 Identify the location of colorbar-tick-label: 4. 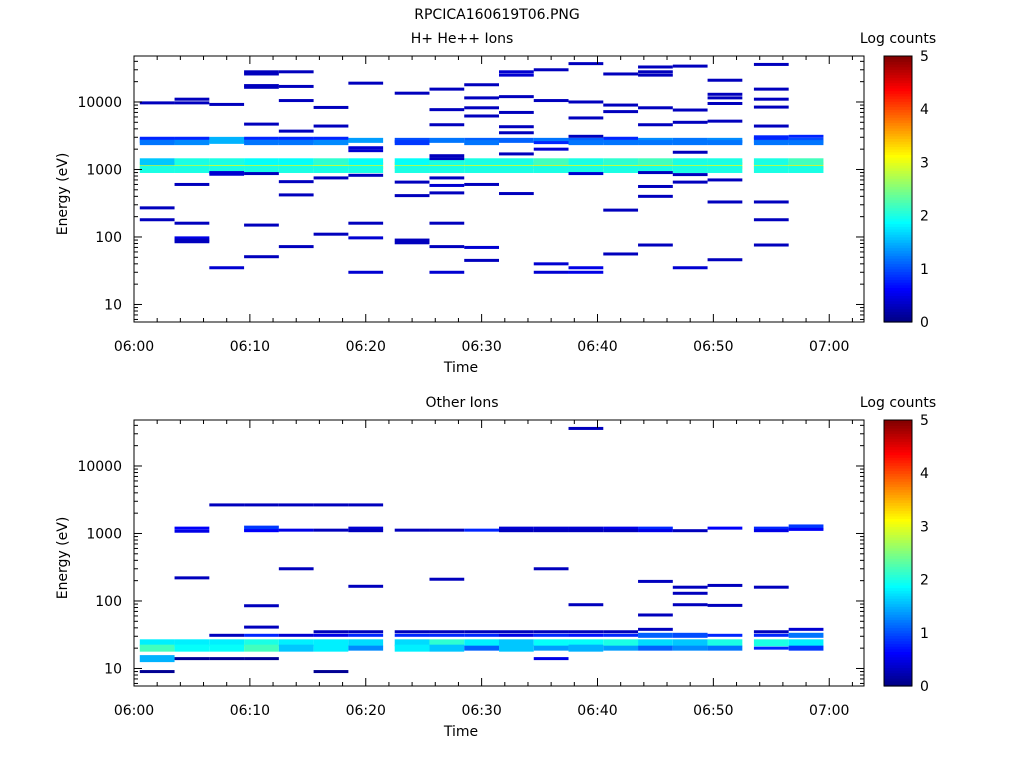
(924, 110).